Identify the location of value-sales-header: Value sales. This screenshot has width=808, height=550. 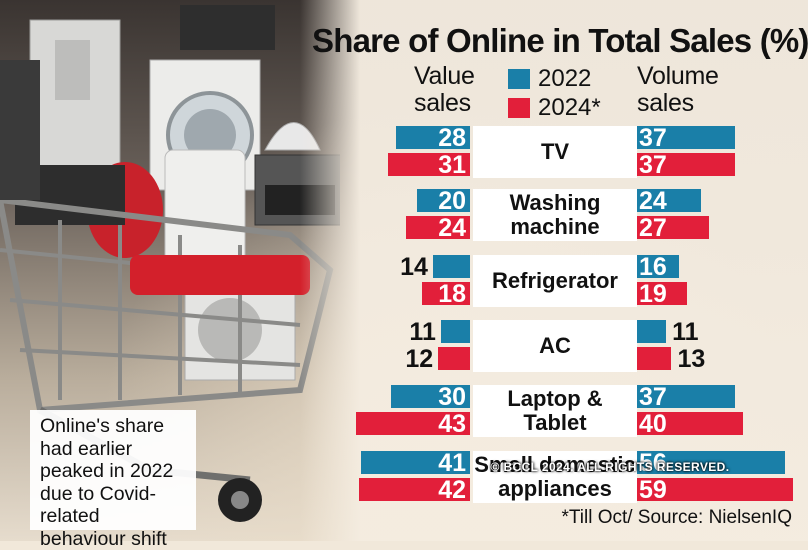
(444, 90).